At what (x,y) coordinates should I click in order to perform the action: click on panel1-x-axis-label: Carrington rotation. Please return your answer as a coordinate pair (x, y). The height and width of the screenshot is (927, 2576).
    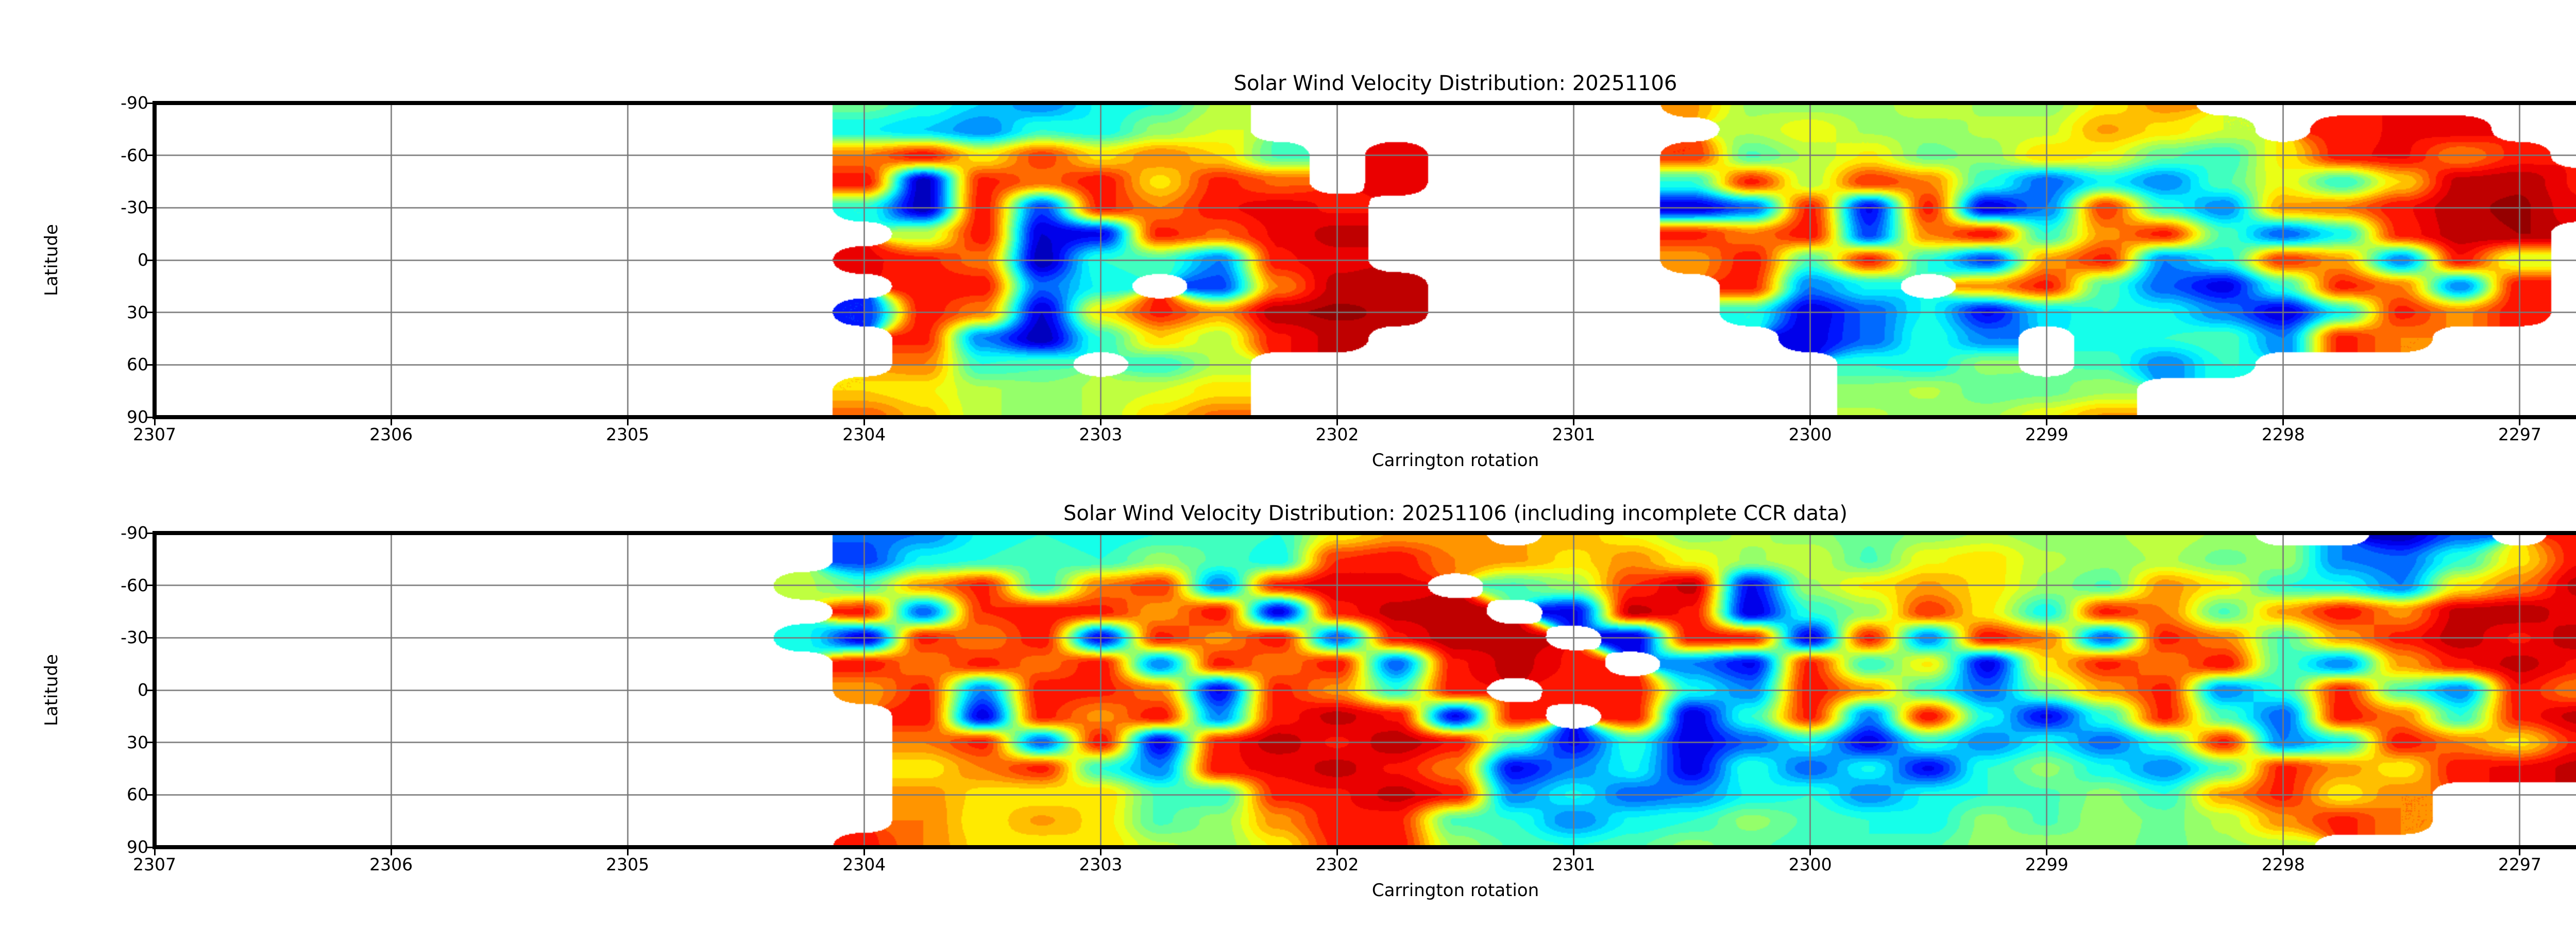
    Looking at the image, I should click on (1455, 460).